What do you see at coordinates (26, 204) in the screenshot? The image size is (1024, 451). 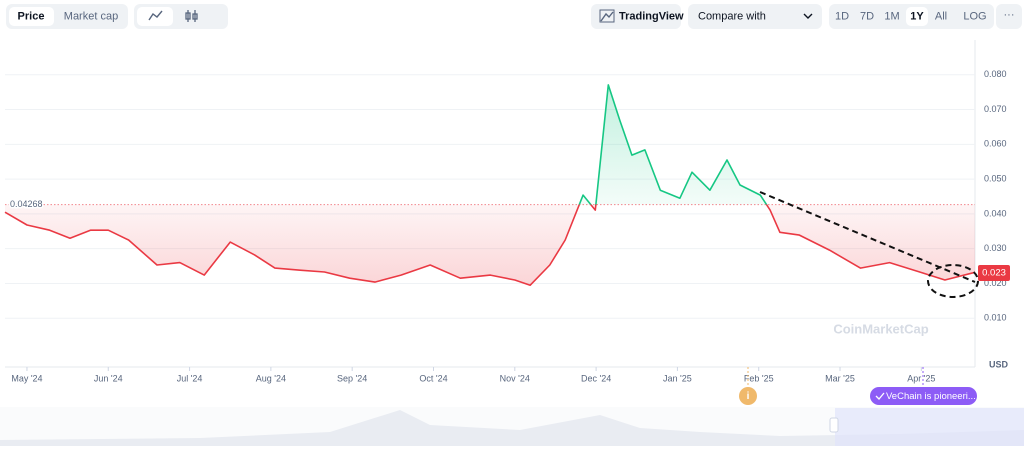 I see `baseline-label: 0.04268` at bounding box center [26, 204].